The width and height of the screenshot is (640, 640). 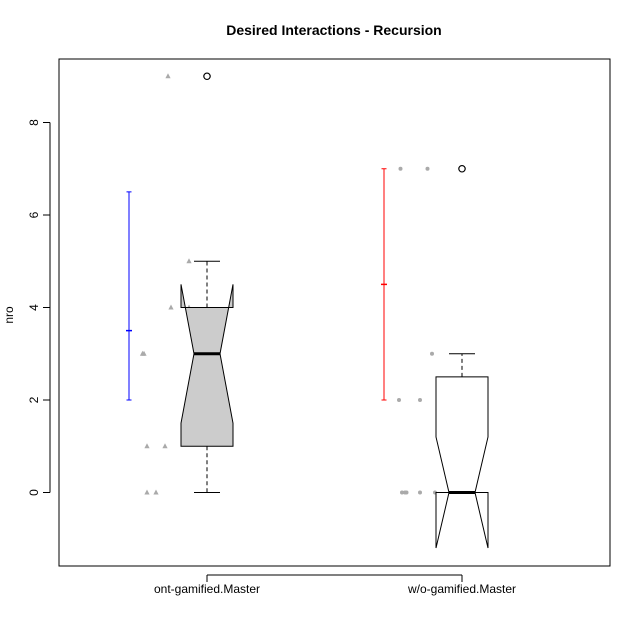 What do you see at coordinates (34, 492) in the screenshot?
I see `y-tick-label: 0` at bounding box center [34, 492].